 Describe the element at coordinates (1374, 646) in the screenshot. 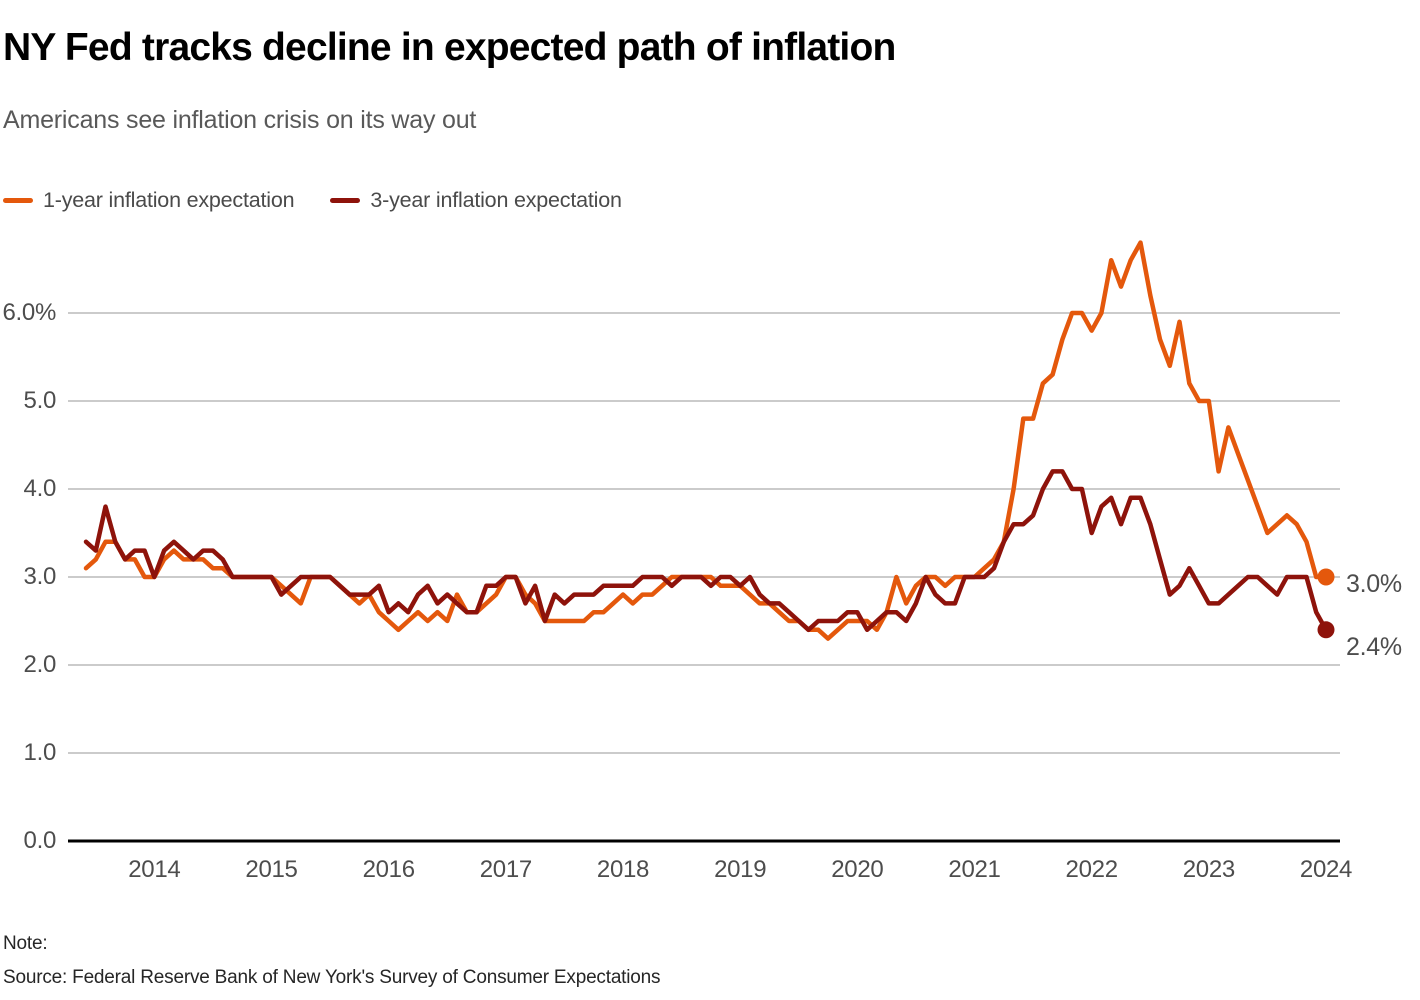

I see `end-label-3-year: 2.4%` at that location.